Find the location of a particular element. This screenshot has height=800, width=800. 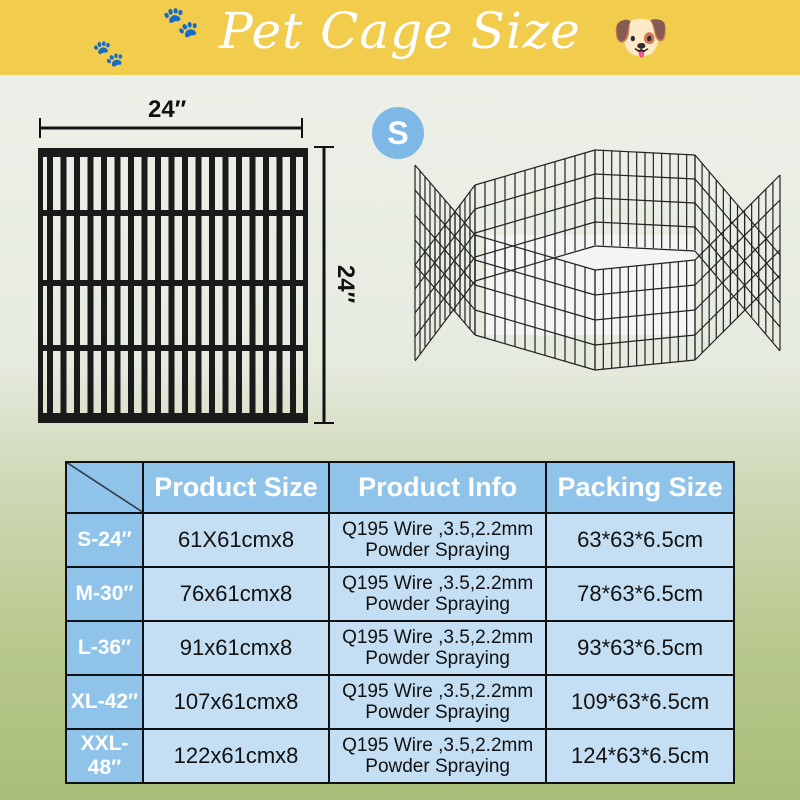

header-packing-size: Packing Size is located at coordinates (640, 487).